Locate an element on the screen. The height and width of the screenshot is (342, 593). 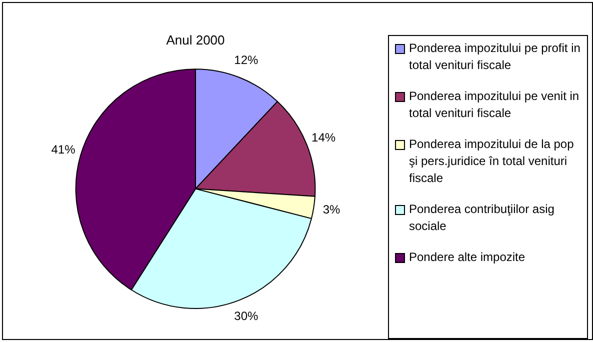
data-label: 14% is located at coordinates (324, 137).